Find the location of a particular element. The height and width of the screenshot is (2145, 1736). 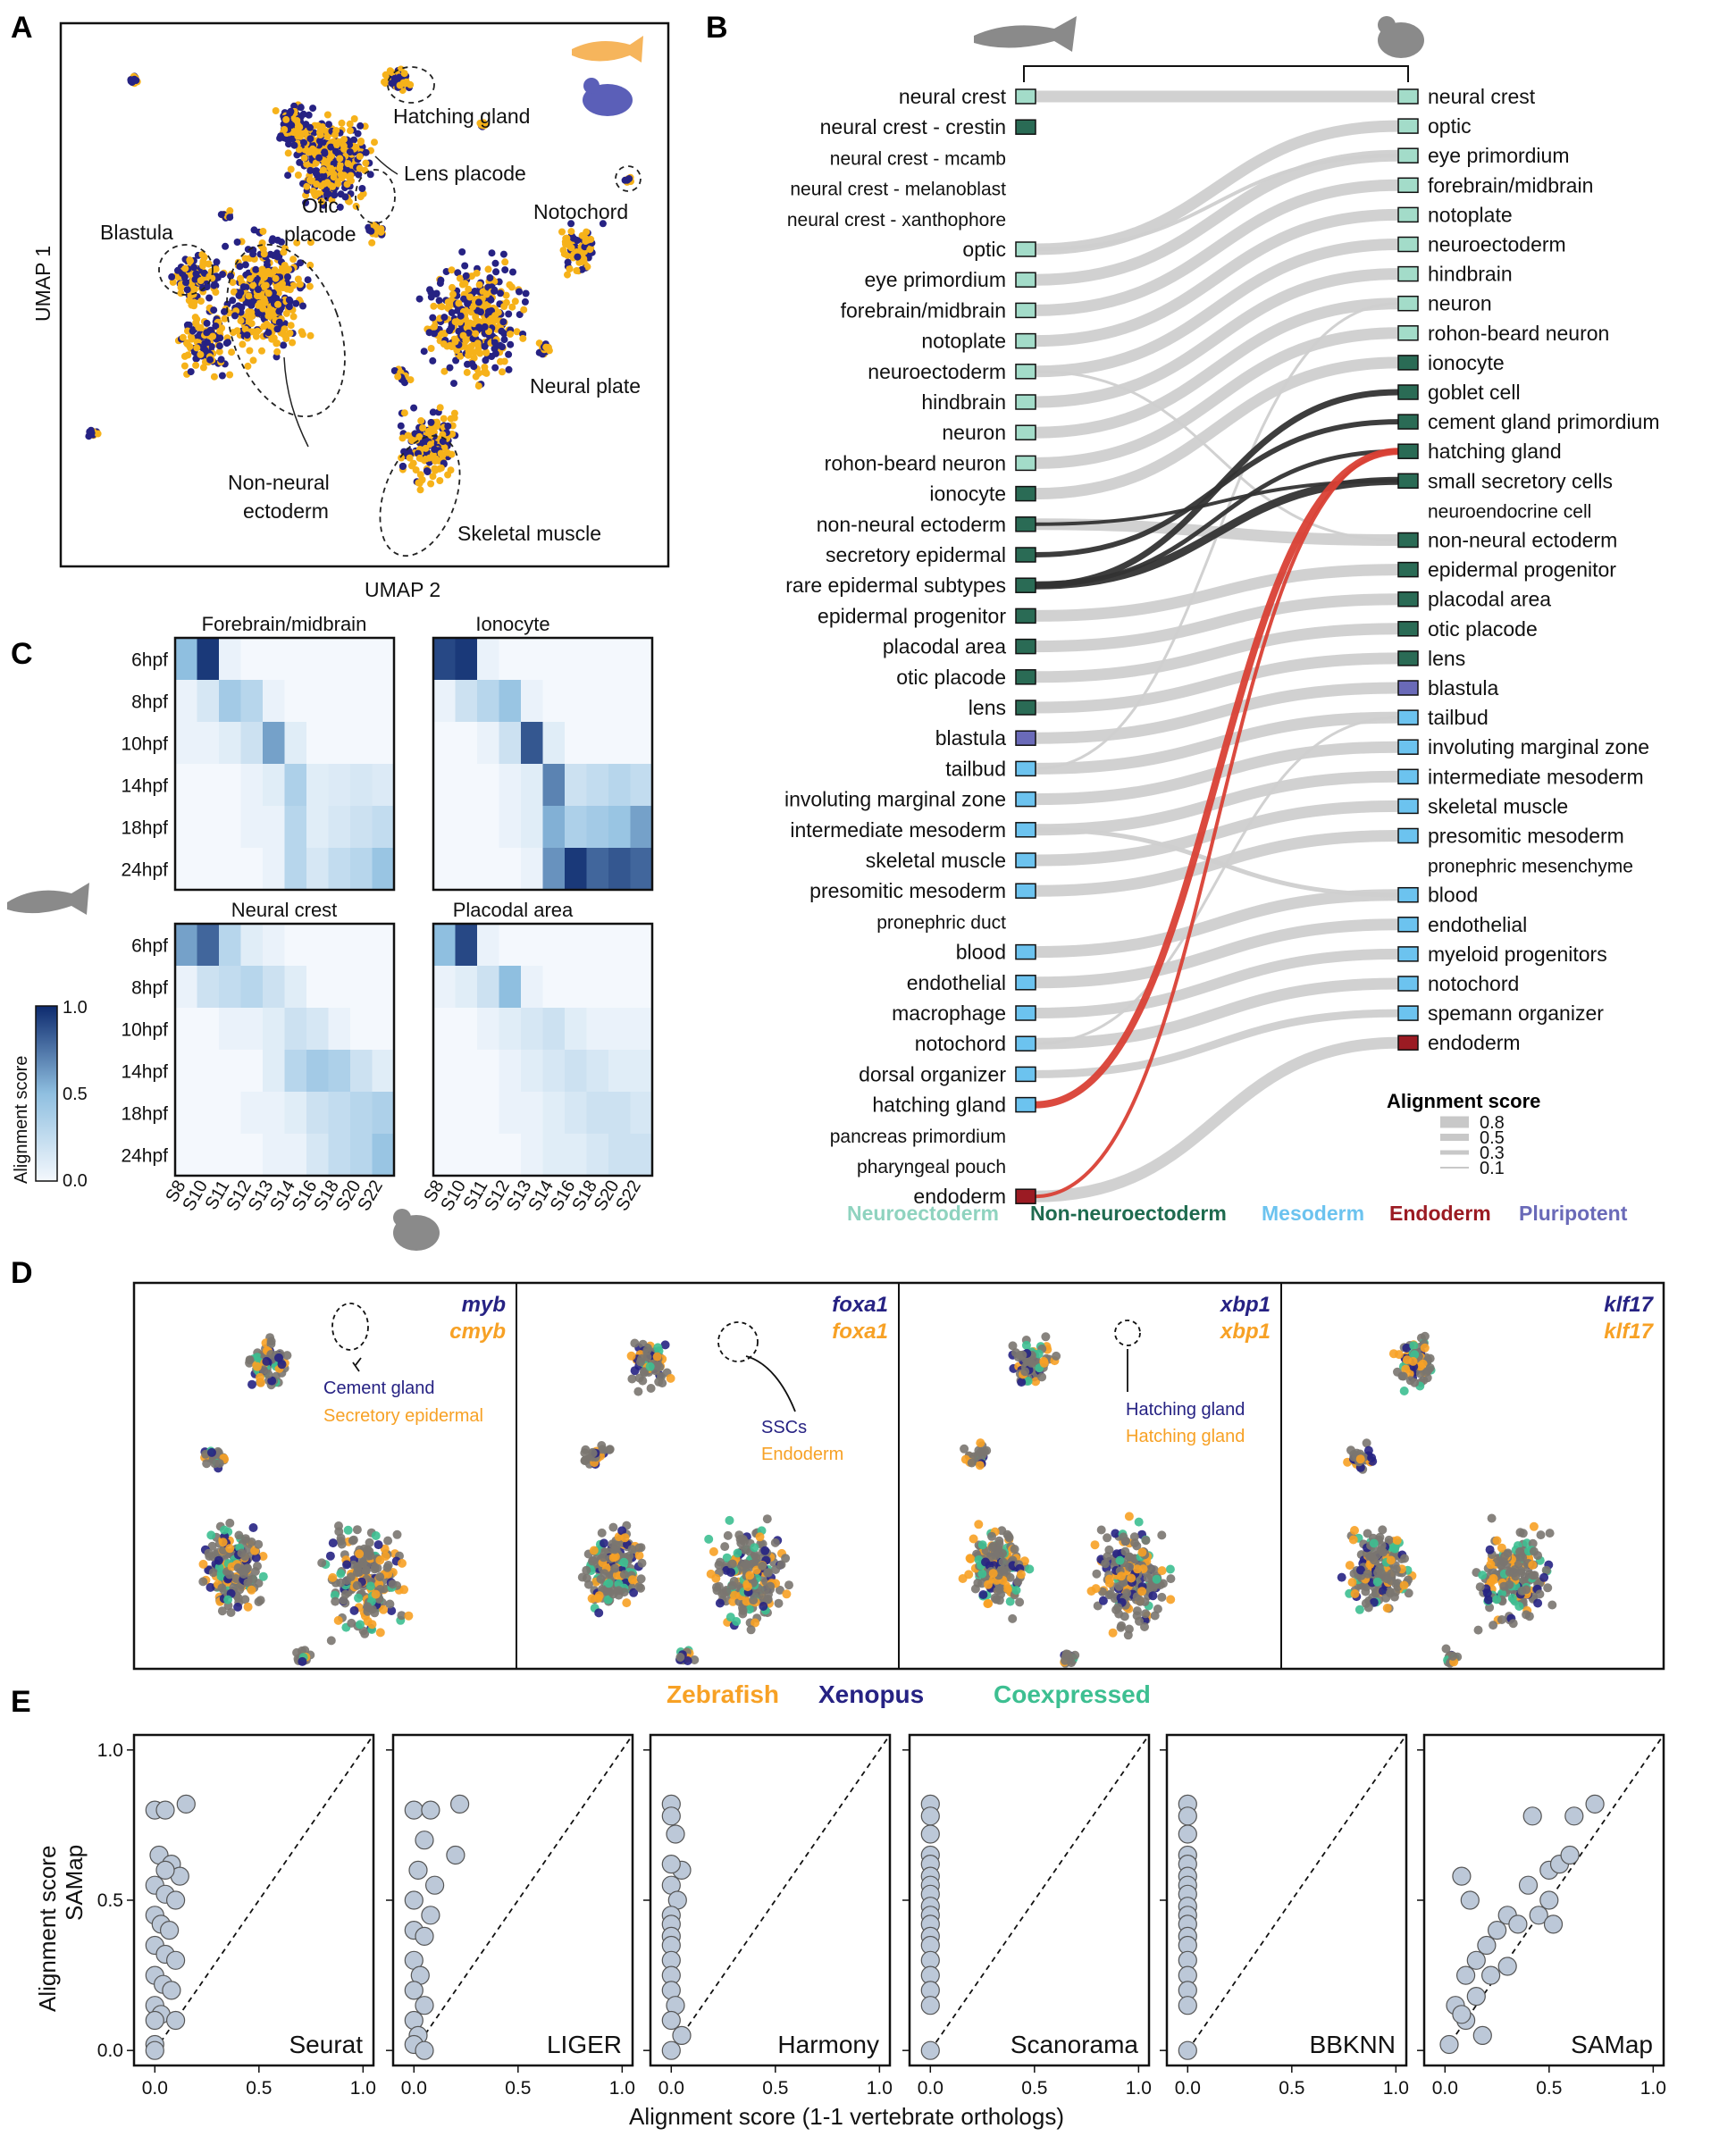

diagonal-line is located at coordinates (523, 1892).